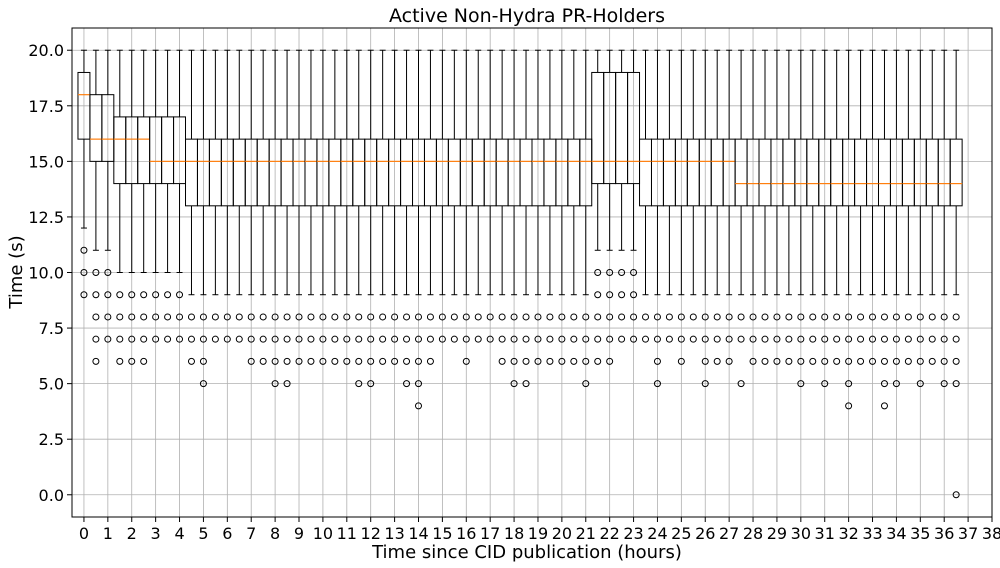 The width and height of the screenshot is (1000, 568). Describe the element at coordinates (705, 533) in the screenshot. I see `x-tick-label: 26` at that location.